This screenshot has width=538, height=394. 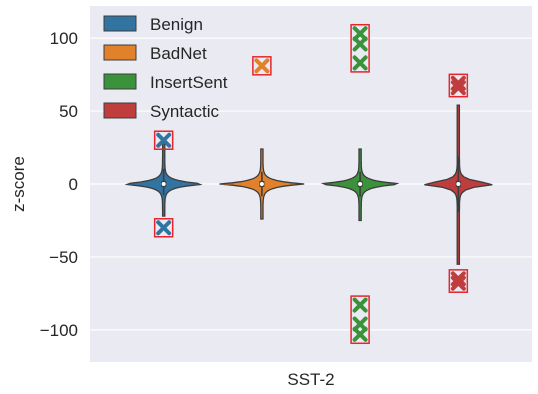 What do you see at coordinates (63, 257) in the screenshot?
I see `y-tick-label: −50` at bounding box center [63, 257].